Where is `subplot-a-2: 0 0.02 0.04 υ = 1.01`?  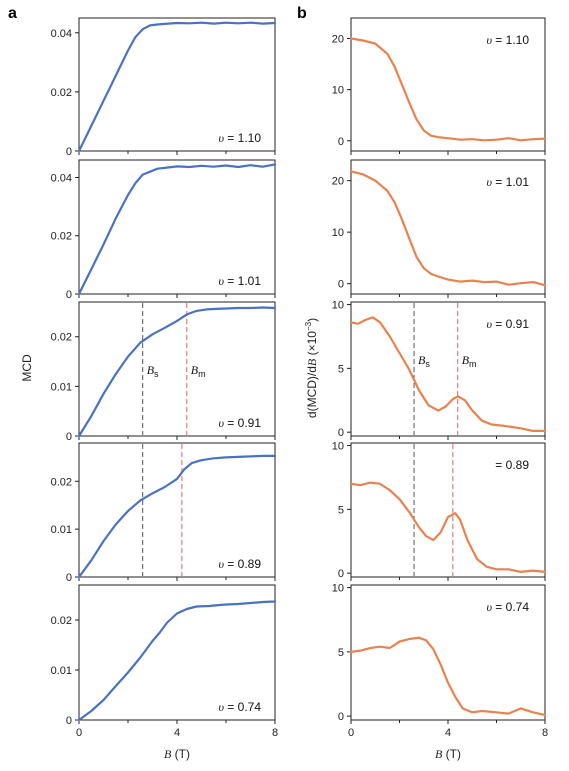 subplot-a-2: 0 0.02 0.04 υ = 1.01 is located at coordinates (164, 230).